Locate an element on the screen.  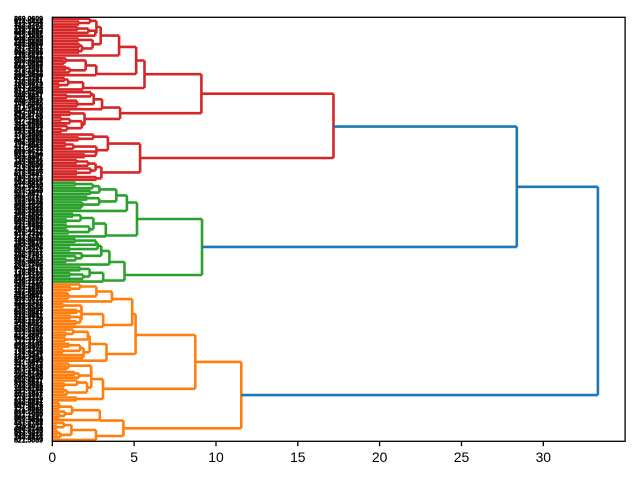
svg-text: 894.3417 is located at coordinates (28, 251).